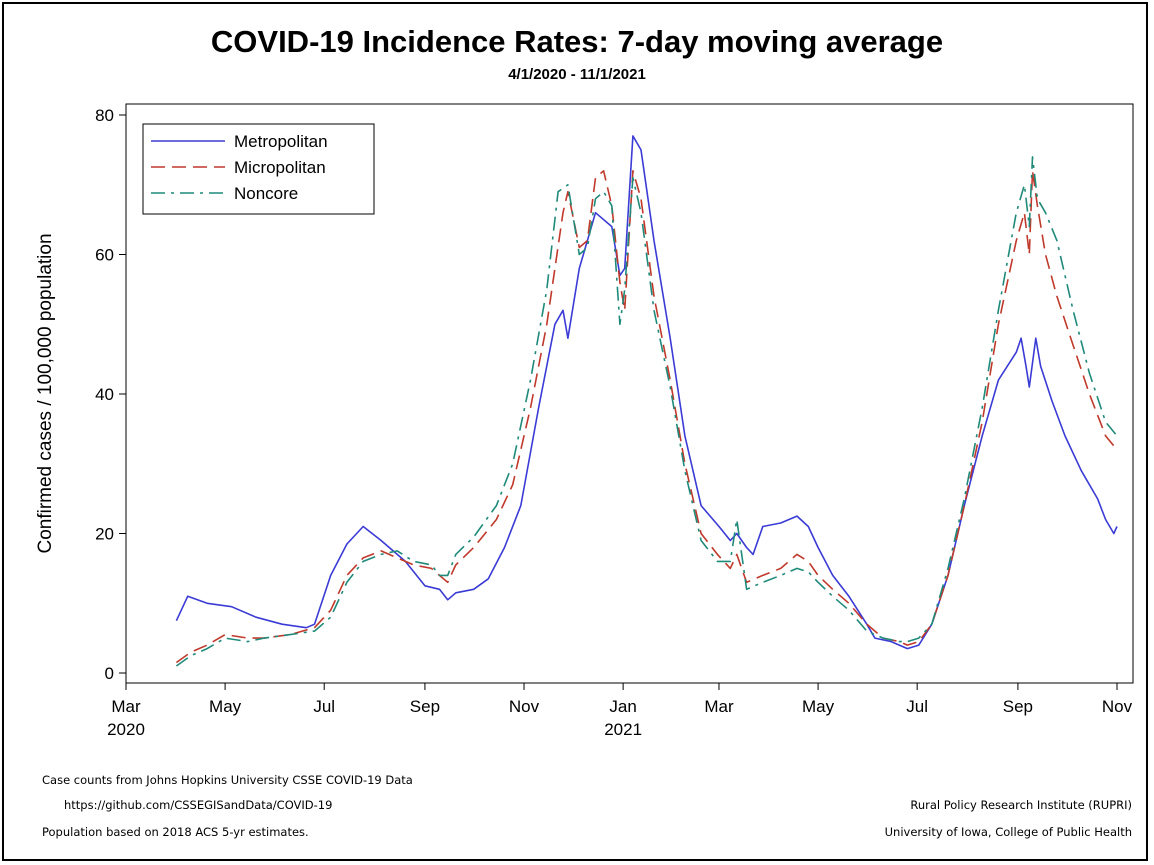  Describe the element at coordinates (104, 534) in the screenshot. I see `y-tick-label: 20` at that location.